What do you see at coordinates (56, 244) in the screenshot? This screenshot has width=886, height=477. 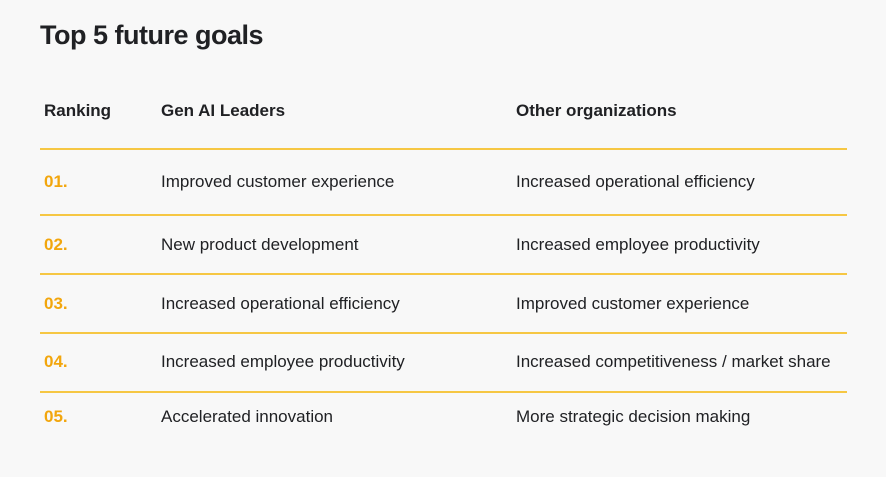 I see `rank-cell: 02.` at bounding box center [56, 244].